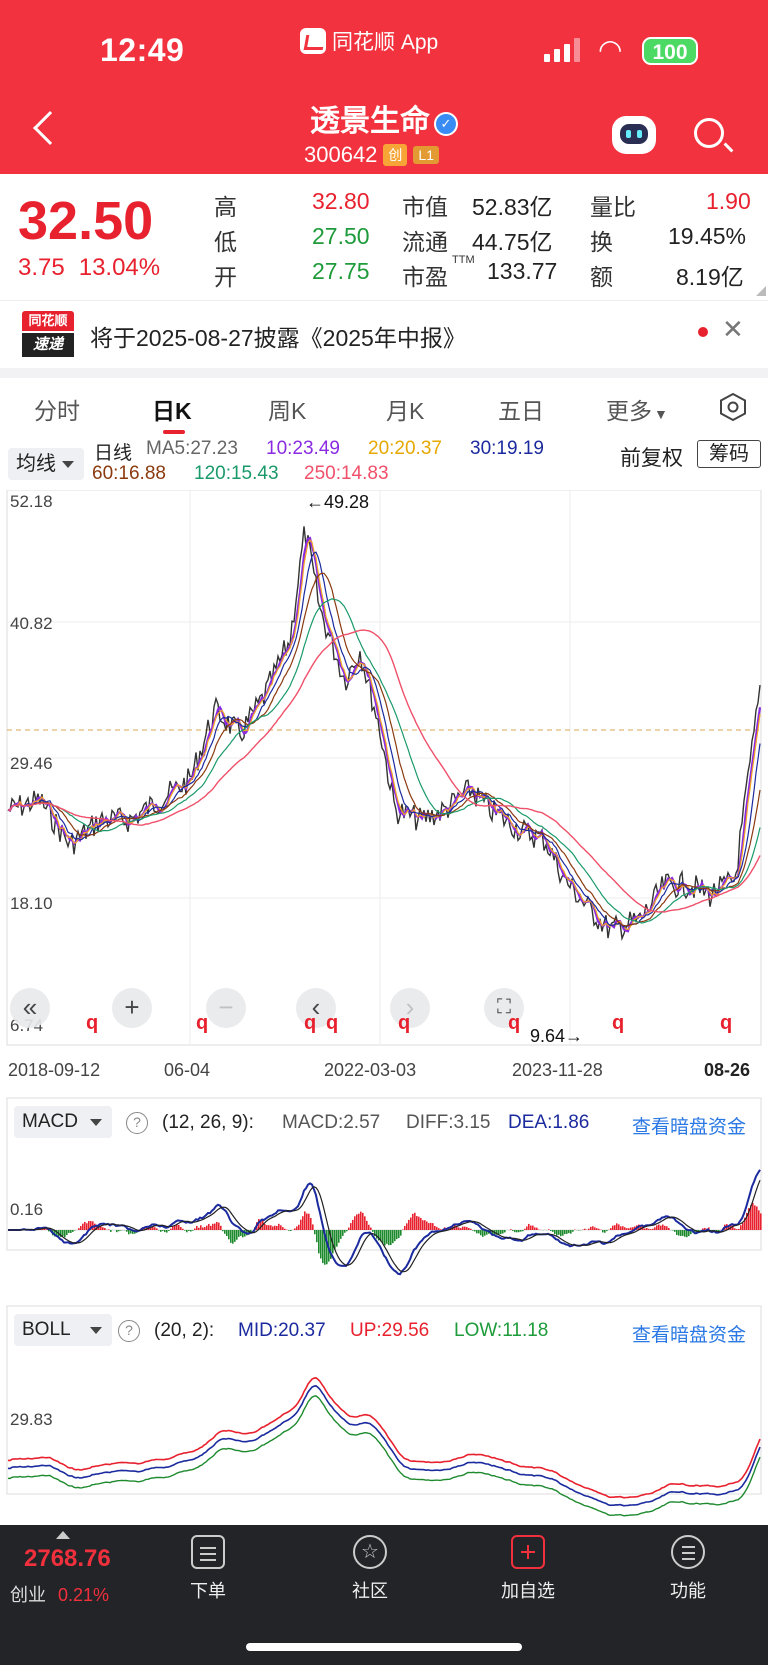  I want to click on notice-banner: 同花顺 速递 将于2025-08-27披露《2025年中报》, so click(384, 334).